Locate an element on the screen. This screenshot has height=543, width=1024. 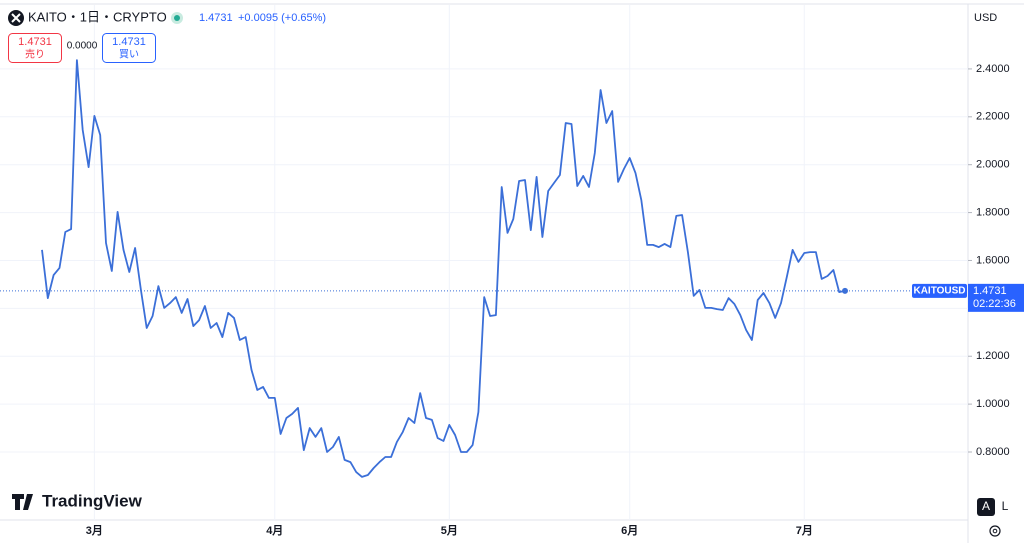
settings-icon-center is located at coordinates (995, 531).